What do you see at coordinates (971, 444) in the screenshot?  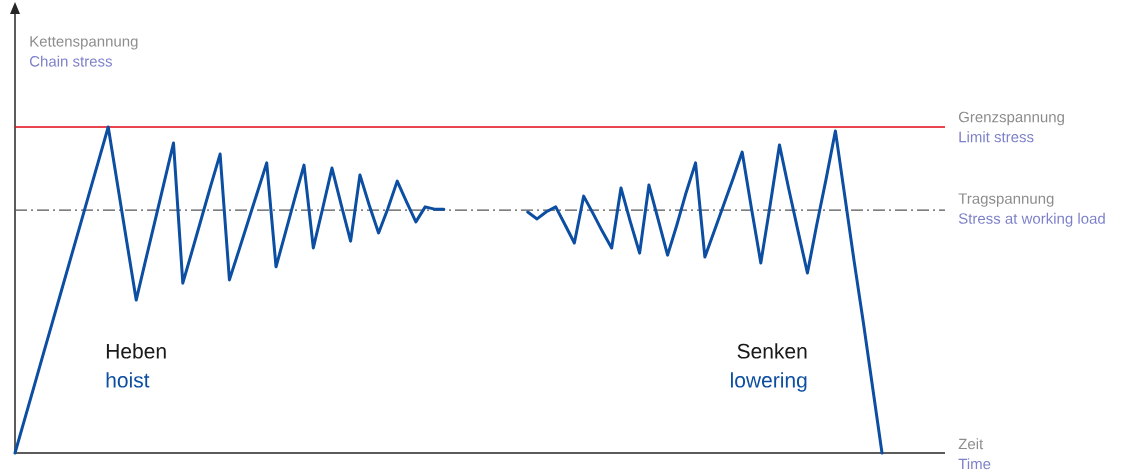 I see `x-axis-title: Zeit` at bounding box center [971, 444].